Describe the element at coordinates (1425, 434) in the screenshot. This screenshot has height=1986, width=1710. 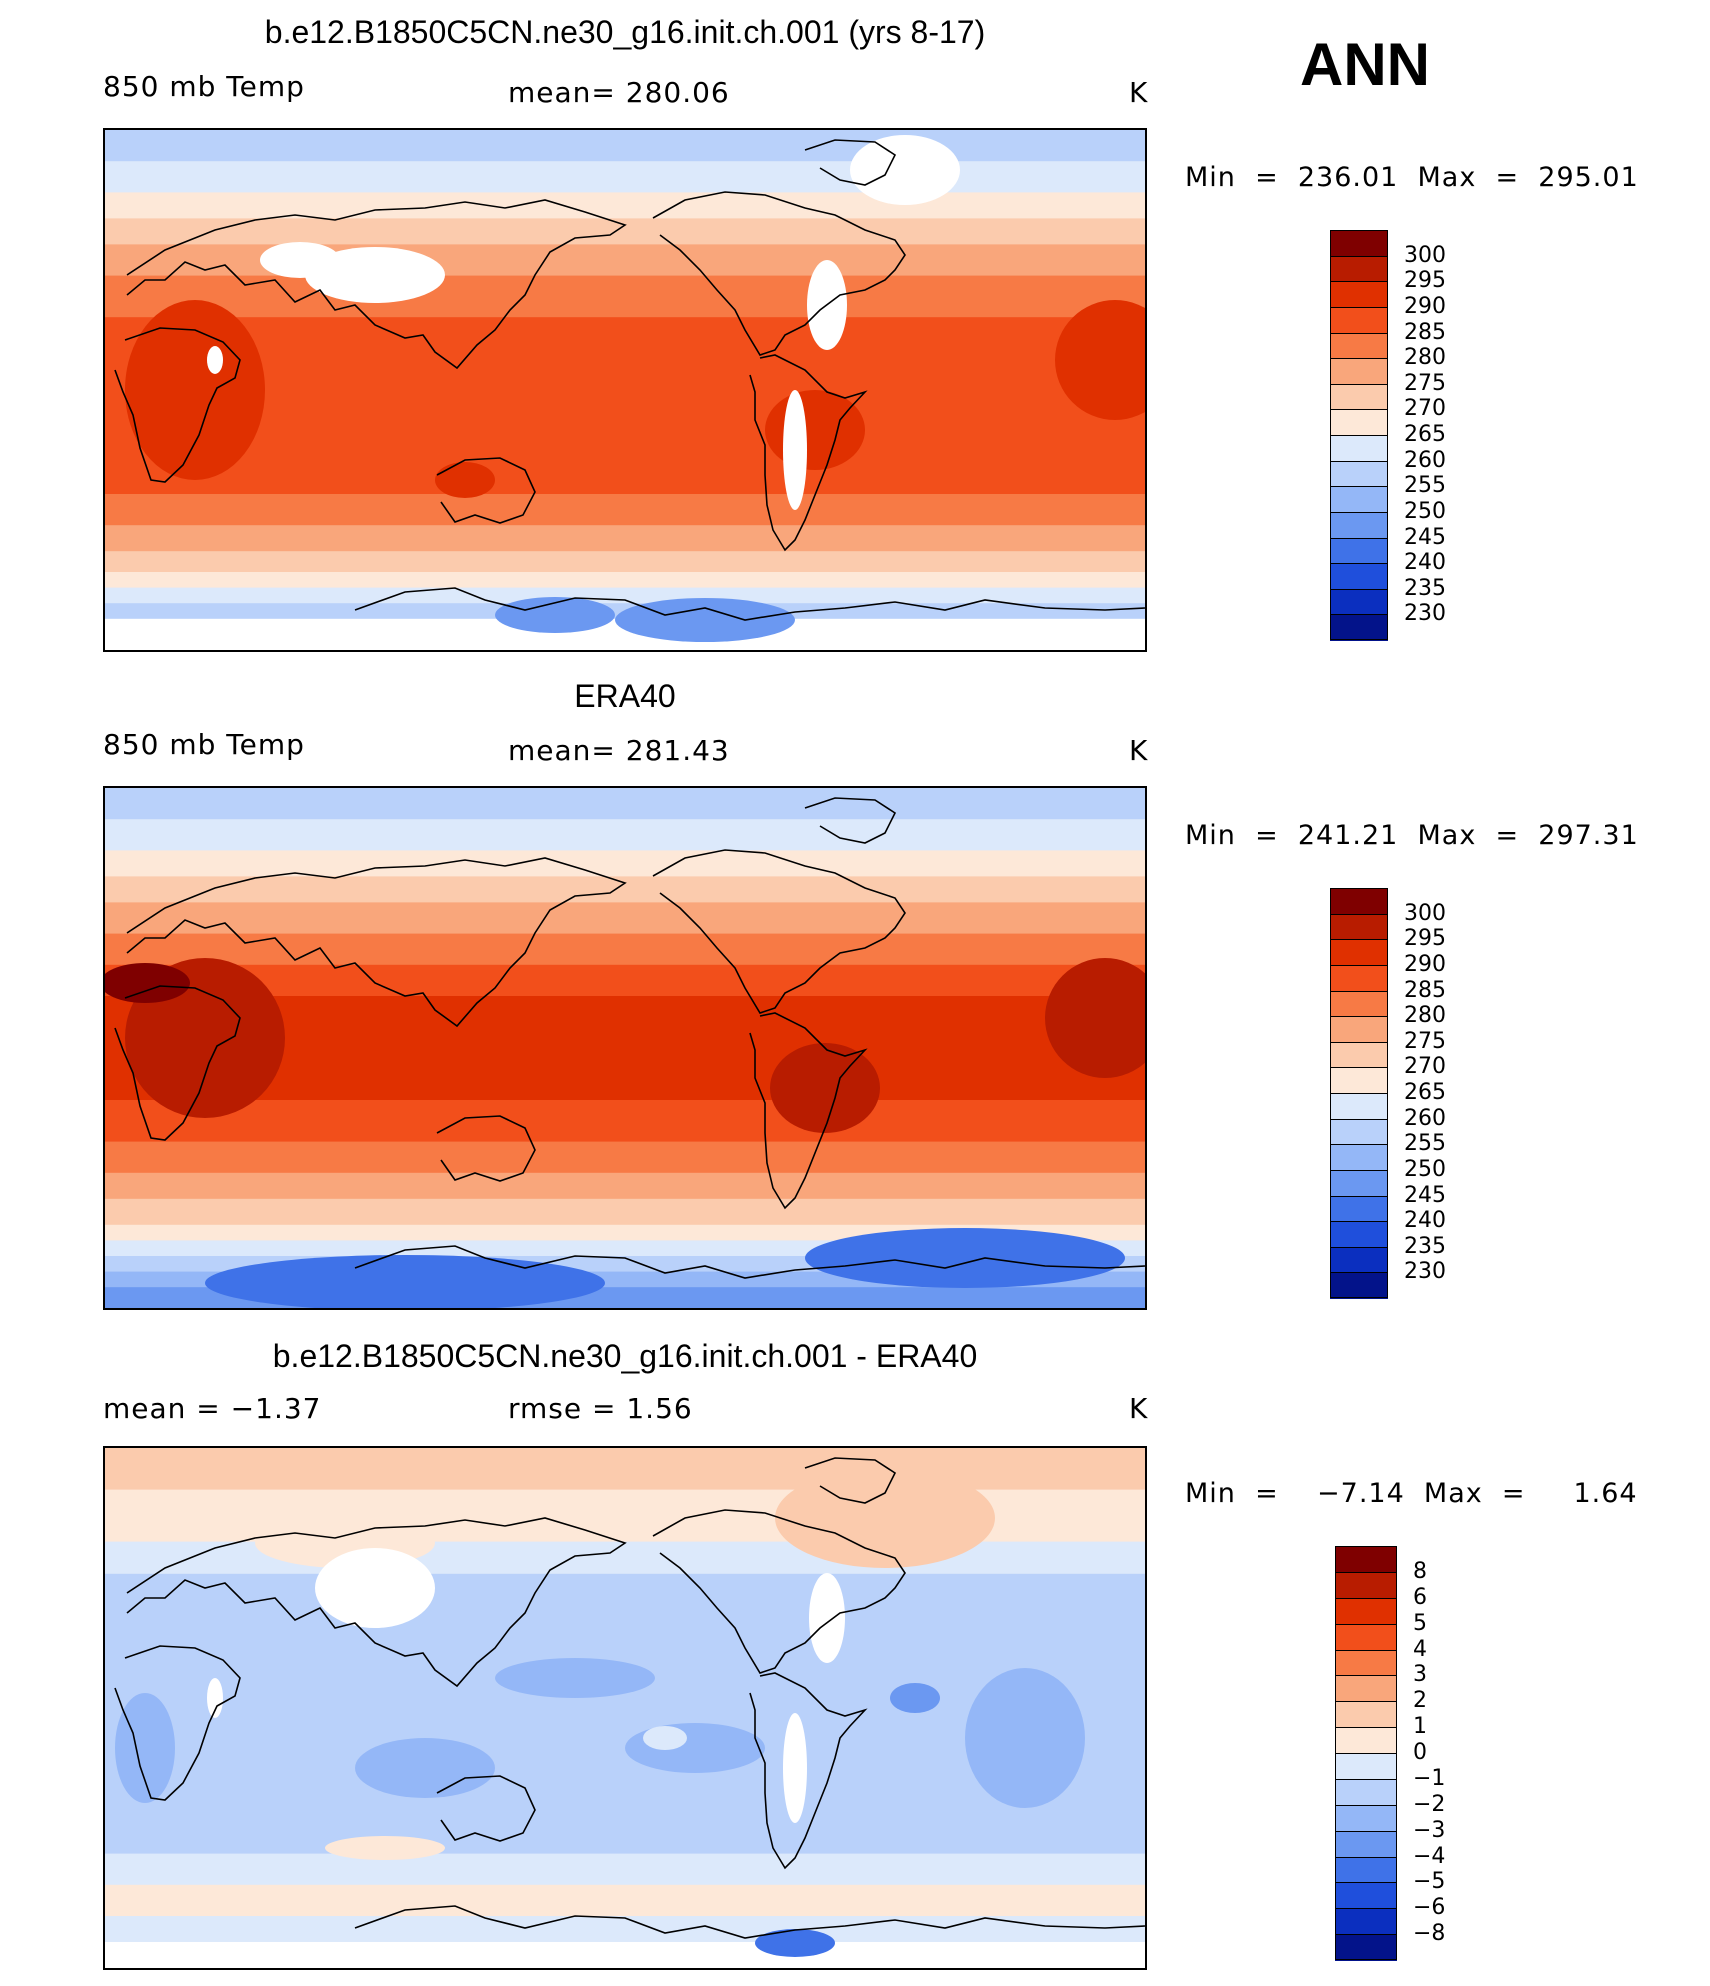
I see `colorbar-tick-label: 265` at that location.